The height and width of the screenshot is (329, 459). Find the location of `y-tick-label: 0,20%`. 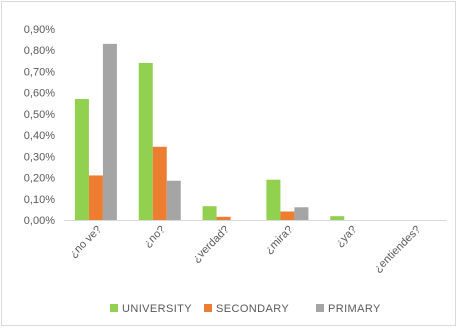

y-tick-label: 0,20% is located at coordinates (39, 179).